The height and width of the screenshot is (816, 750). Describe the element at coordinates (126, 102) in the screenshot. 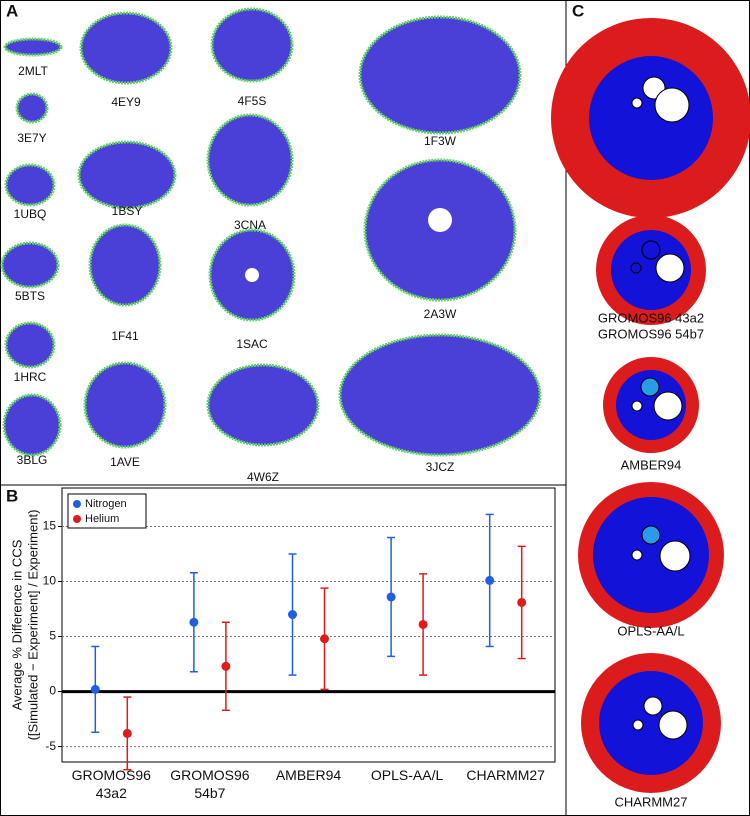

I see `protein-label: 4EY9` at that location.